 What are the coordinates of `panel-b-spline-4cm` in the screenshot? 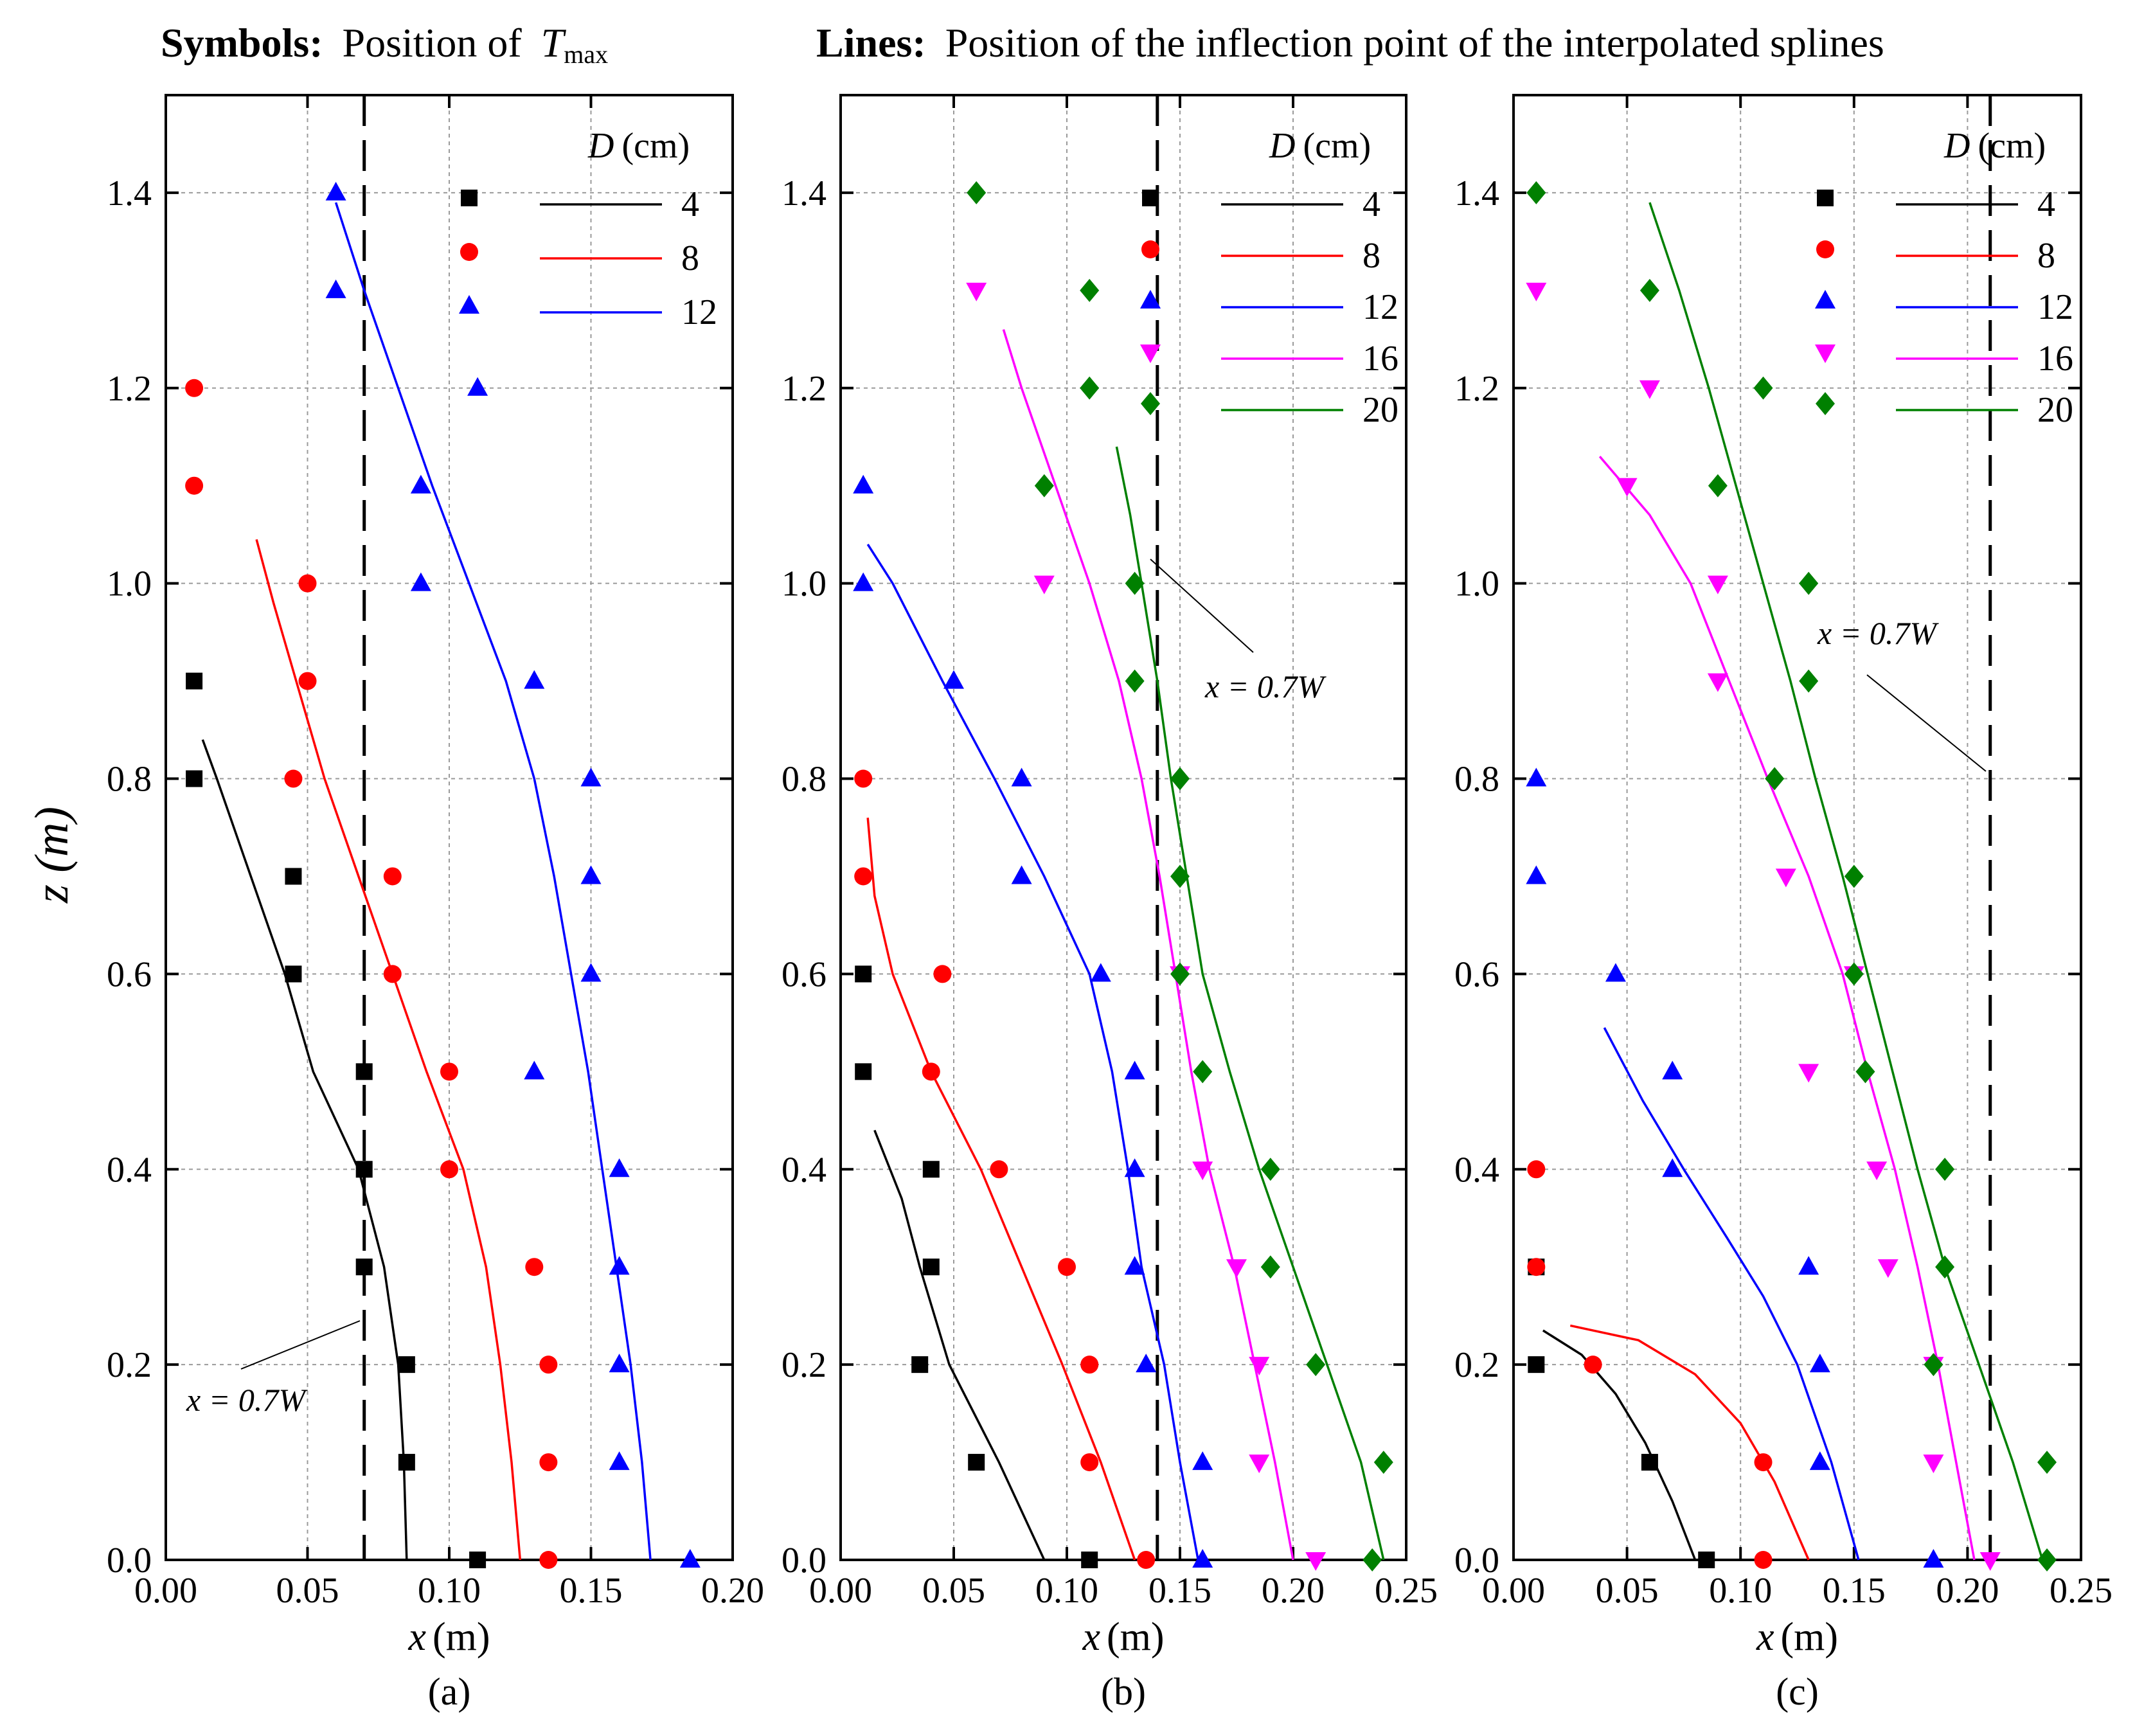 It's located at (959, 1345).